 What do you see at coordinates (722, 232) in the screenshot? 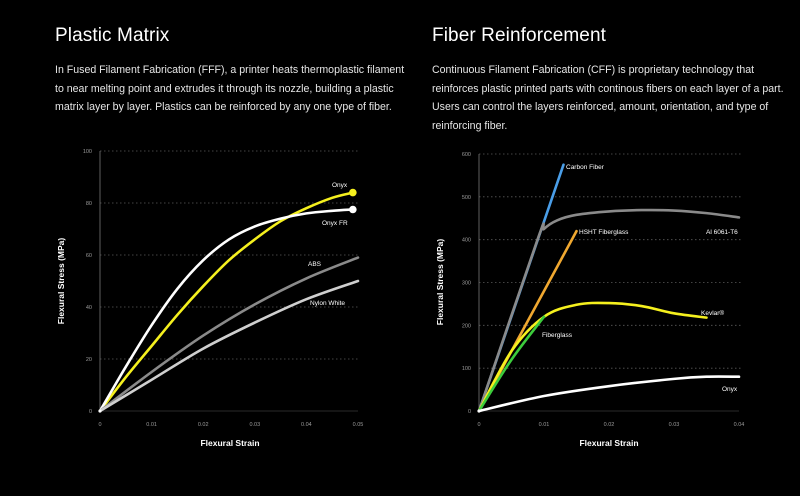
I see `series-label-al-6061-t6: Al 6061-T6` at bounding box center [722, 232].